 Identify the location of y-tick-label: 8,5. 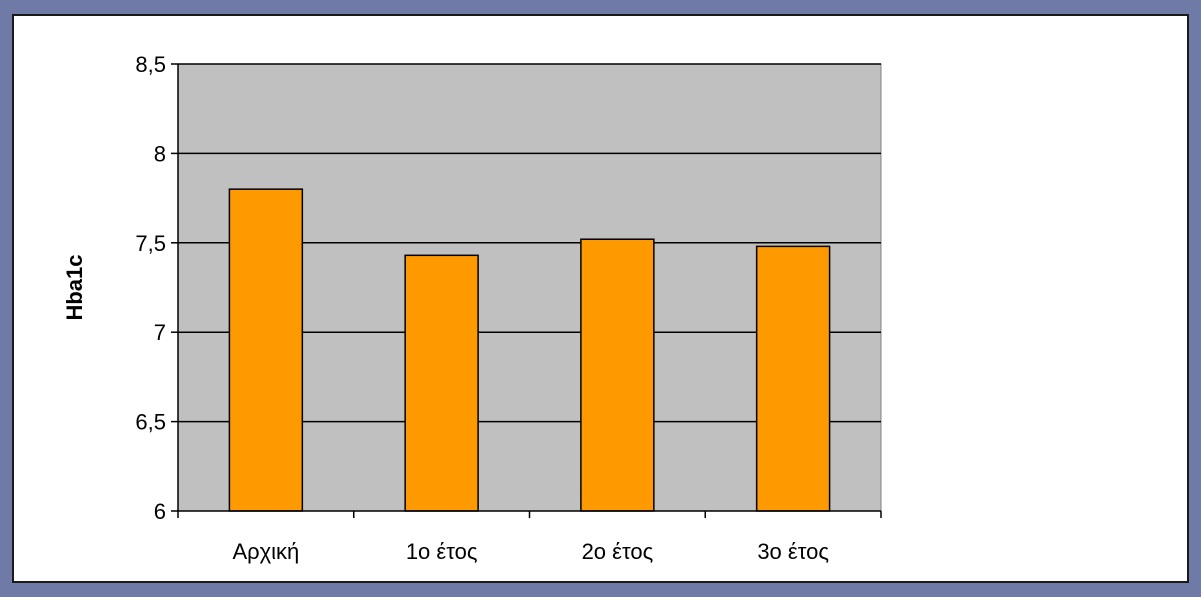
(150, 64).